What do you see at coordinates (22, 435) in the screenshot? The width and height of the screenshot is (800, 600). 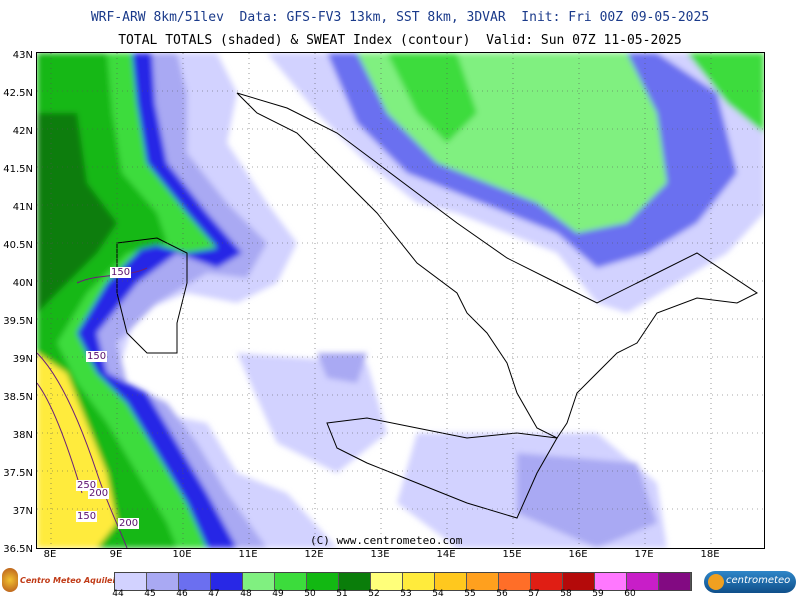 I see `lat-label: 38N` at bounding box center [22, 435].